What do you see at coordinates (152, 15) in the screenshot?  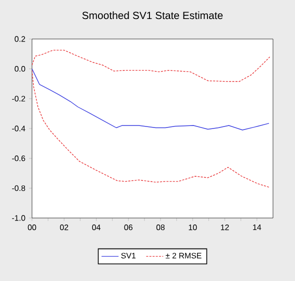 I see `chart-title: Smoothed SV1 State Estimate` at bounding box center [152, 15].